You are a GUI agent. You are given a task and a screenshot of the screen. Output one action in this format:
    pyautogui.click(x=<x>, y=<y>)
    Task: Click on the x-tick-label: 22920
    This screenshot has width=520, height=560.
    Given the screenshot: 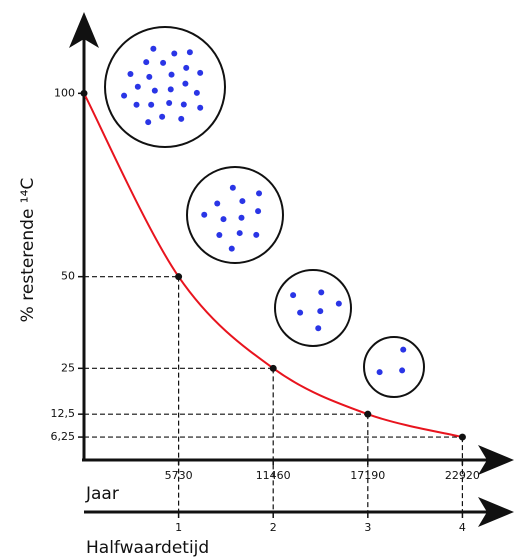 What is the action you would take?
    pyautogui.click(x=462, y=475)
    